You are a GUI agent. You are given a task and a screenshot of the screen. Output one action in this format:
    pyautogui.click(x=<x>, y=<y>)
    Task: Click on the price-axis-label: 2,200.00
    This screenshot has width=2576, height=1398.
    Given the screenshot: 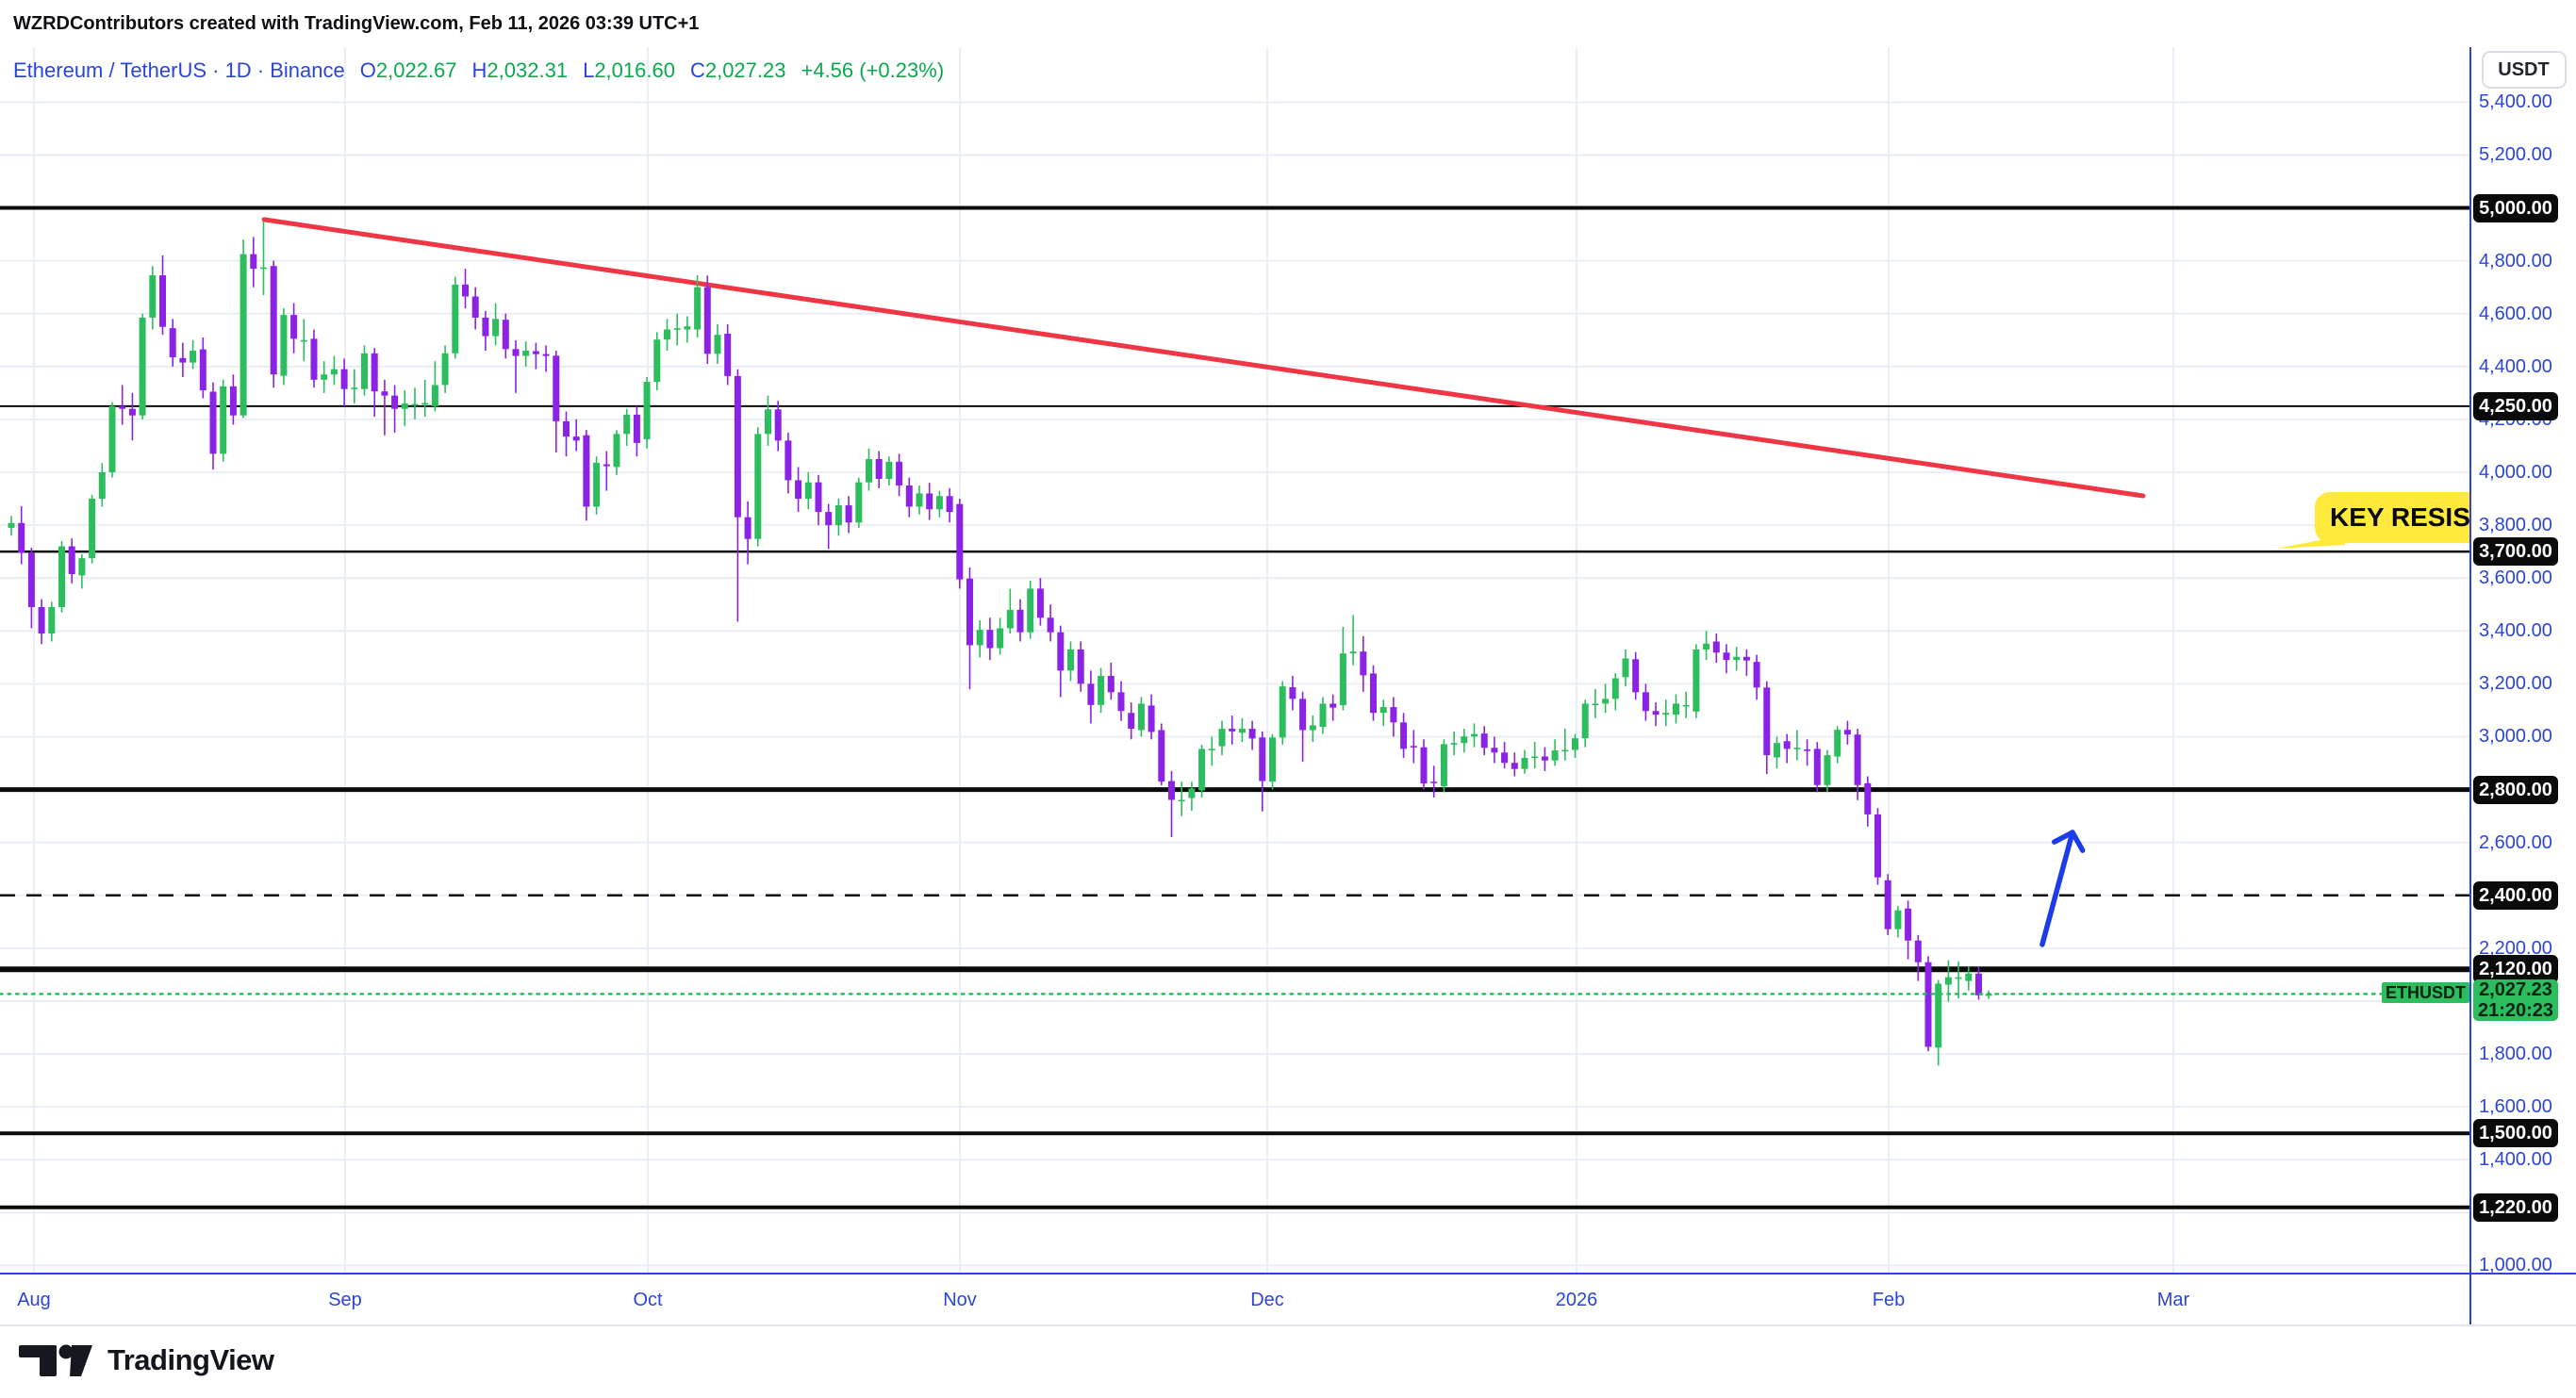 What is the action you would take?
    pyautogui.click(x=2515, y=948)
    